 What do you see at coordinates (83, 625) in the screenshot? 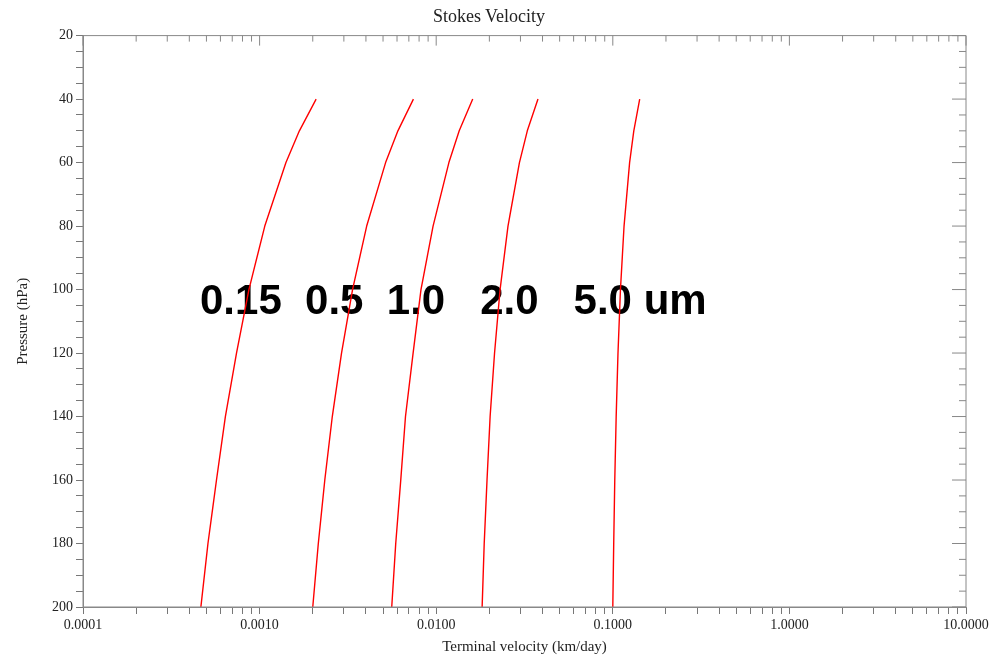
I see `x-tick-label: 0.0001` at bounding box center [83, 625].